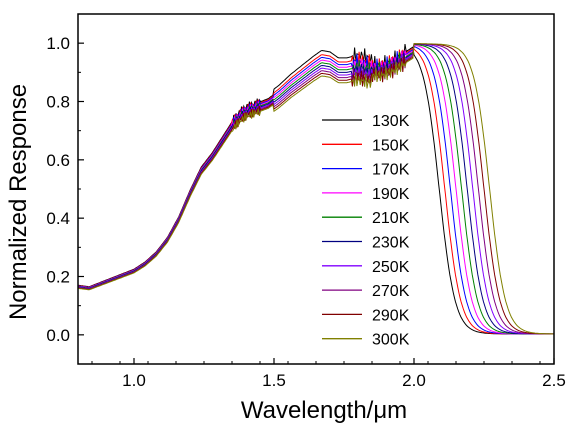 This screenshot has height=429, width=576. I want to click on x-tick-label: 1.5, so click(274, 380).